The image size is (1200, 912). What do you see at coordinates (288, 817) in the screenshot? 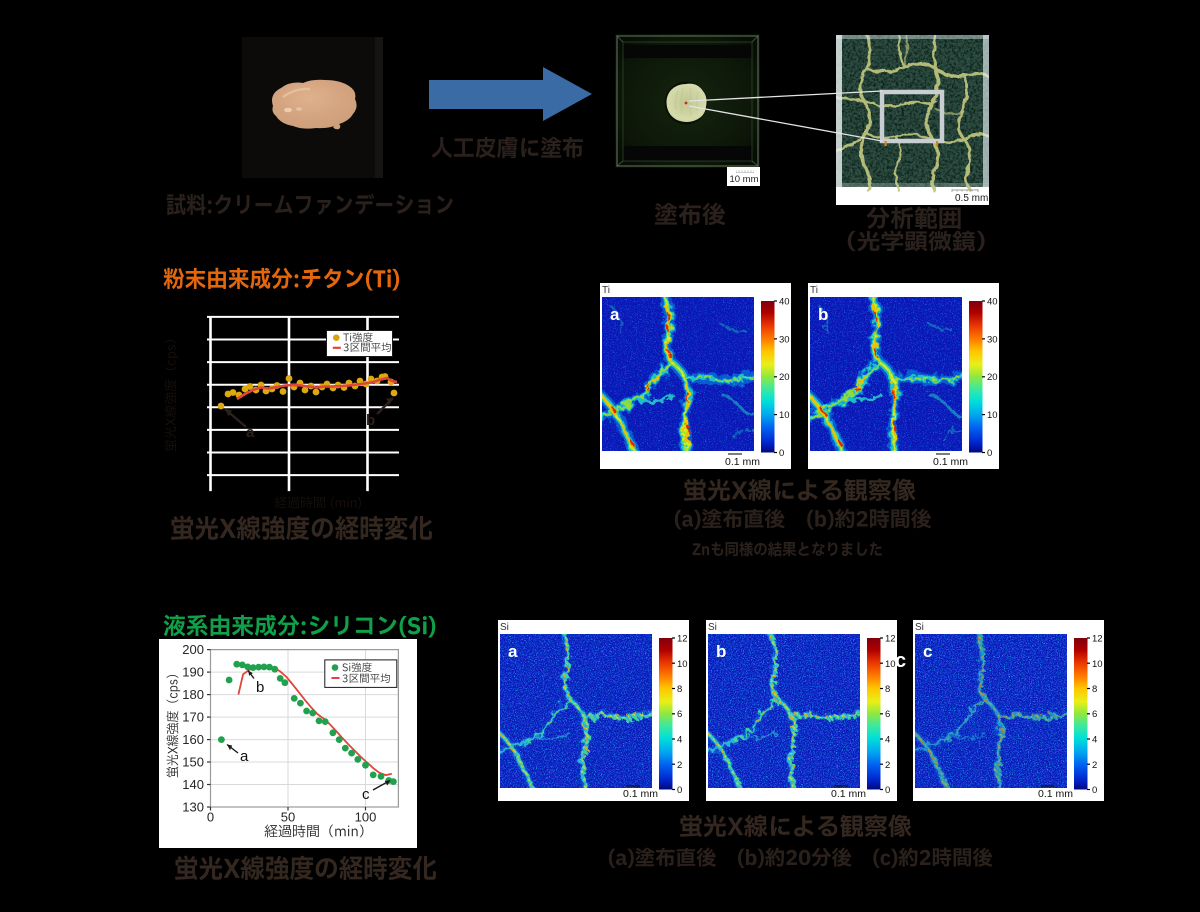
I see `svg-text: 50` at bounding box center [288, 817].